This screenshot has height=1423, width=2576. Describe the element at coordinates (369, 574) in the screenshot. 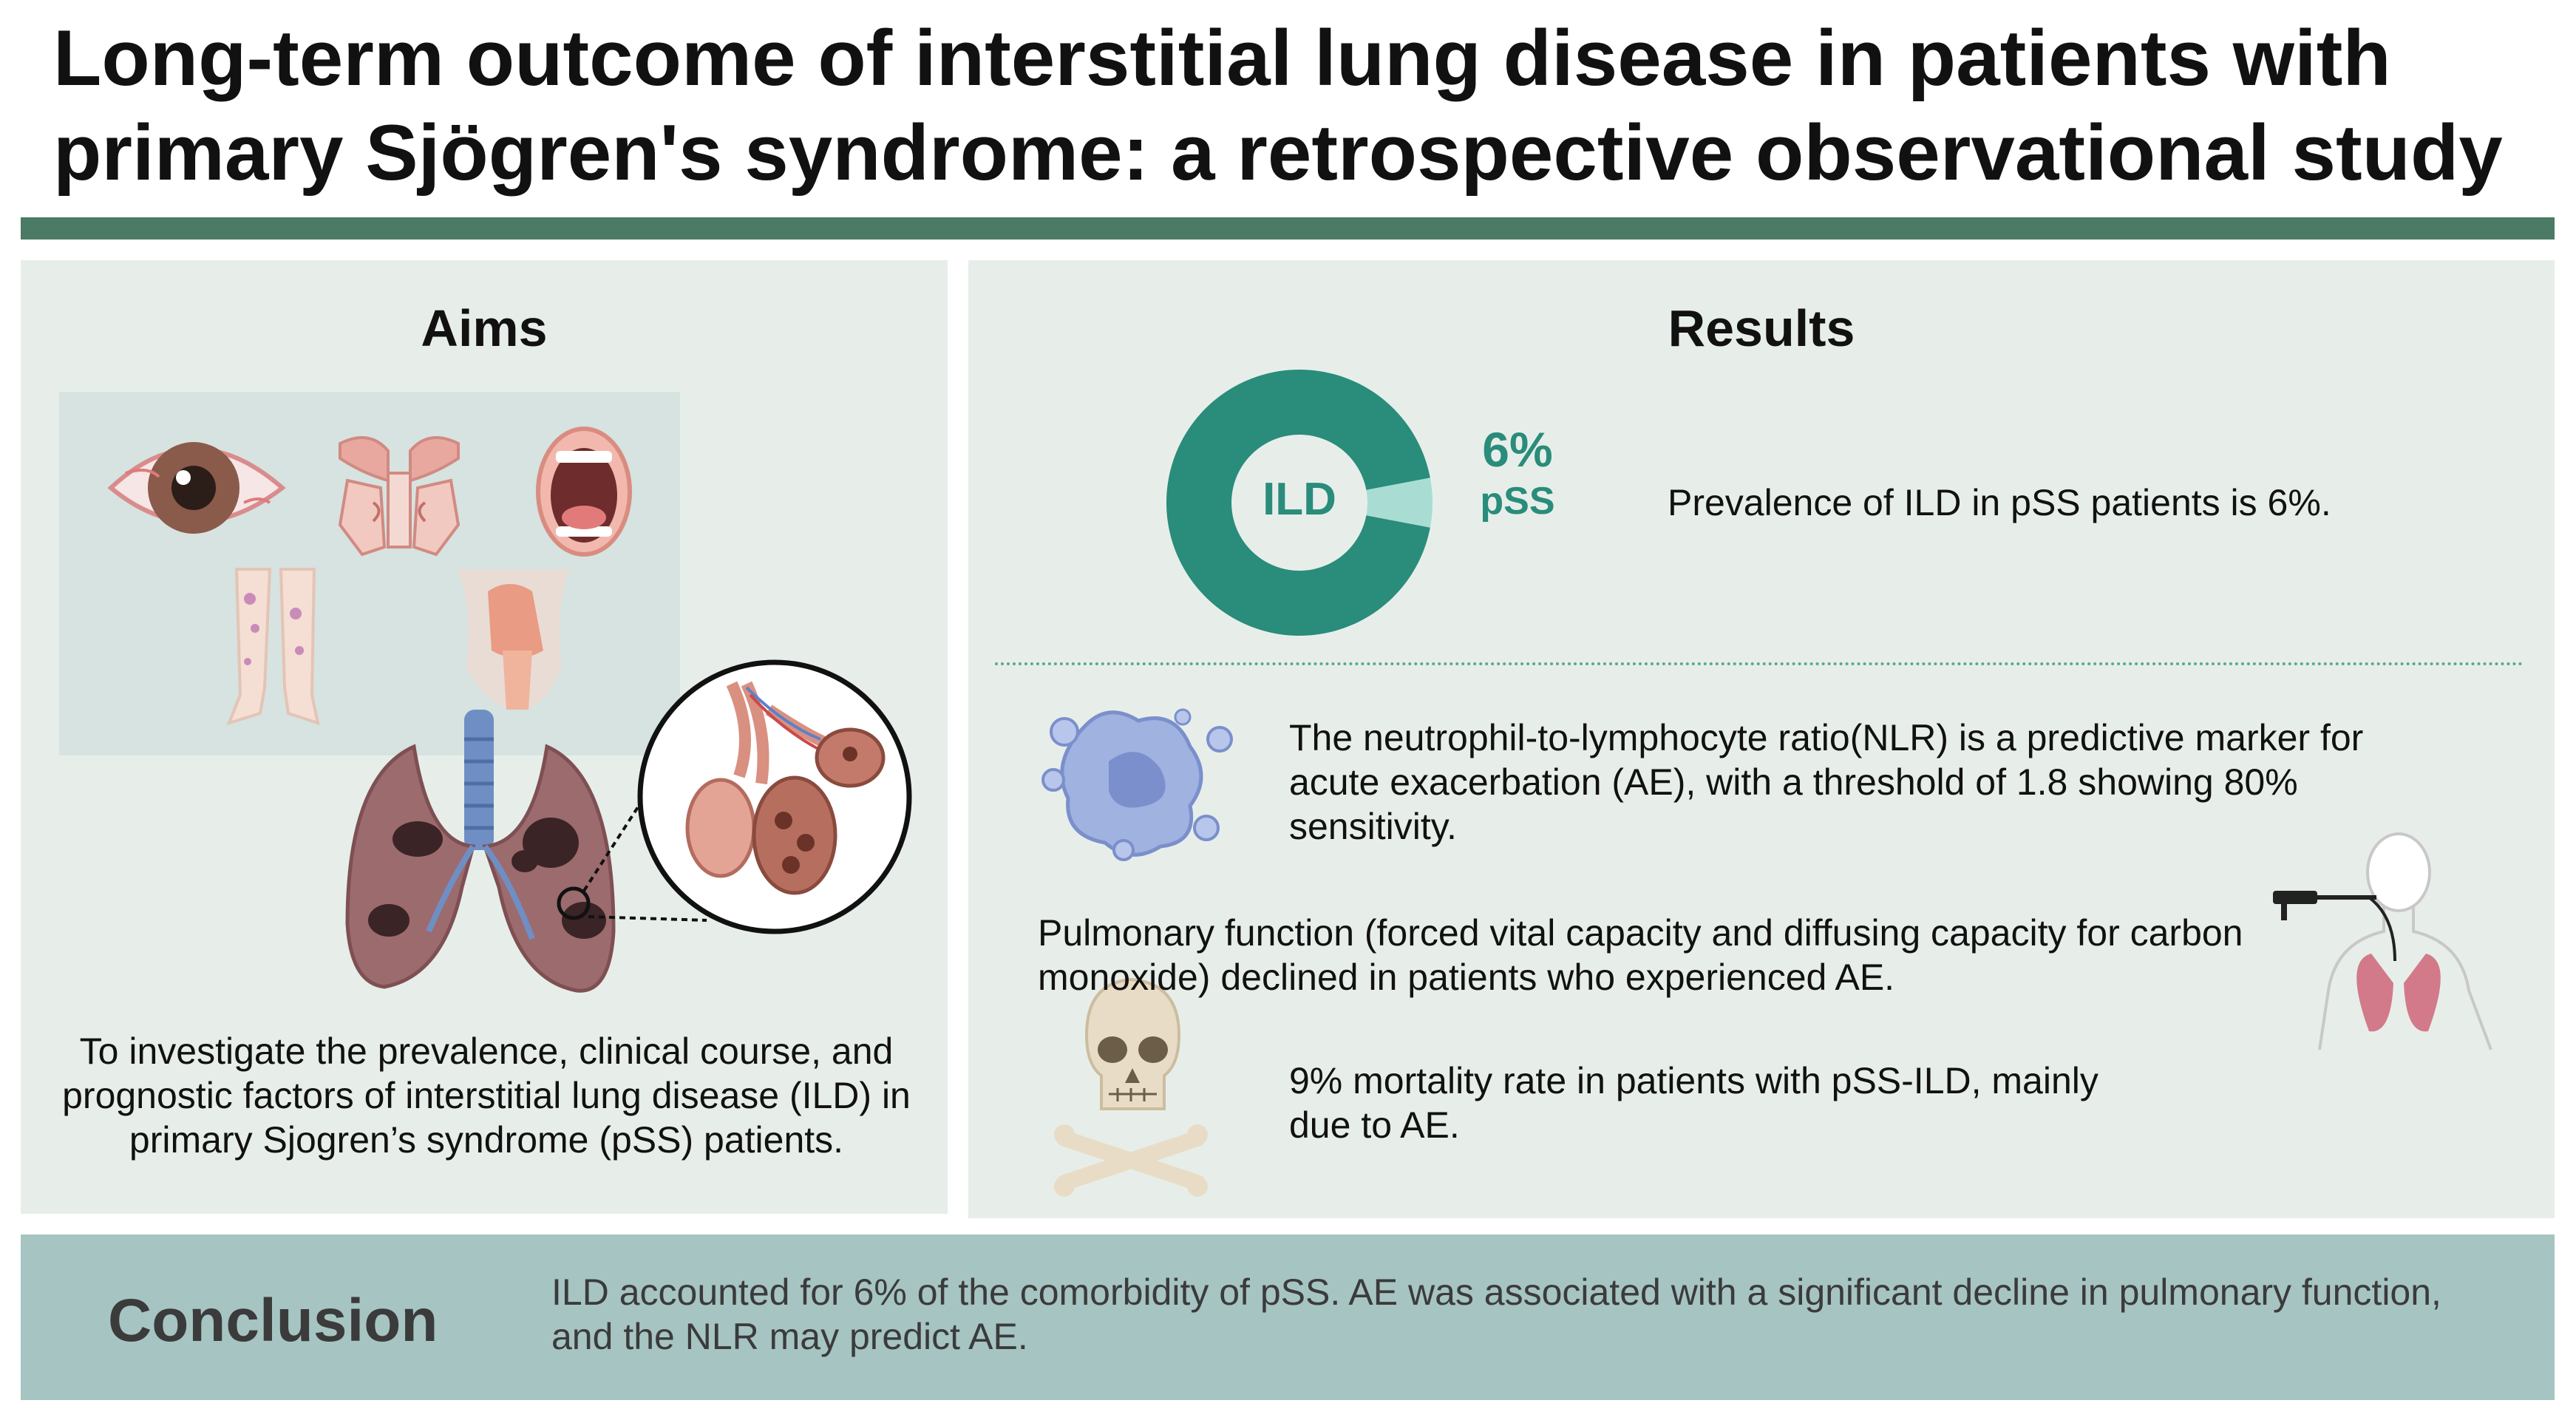

I see `symptoms-illustration-box` at that location.